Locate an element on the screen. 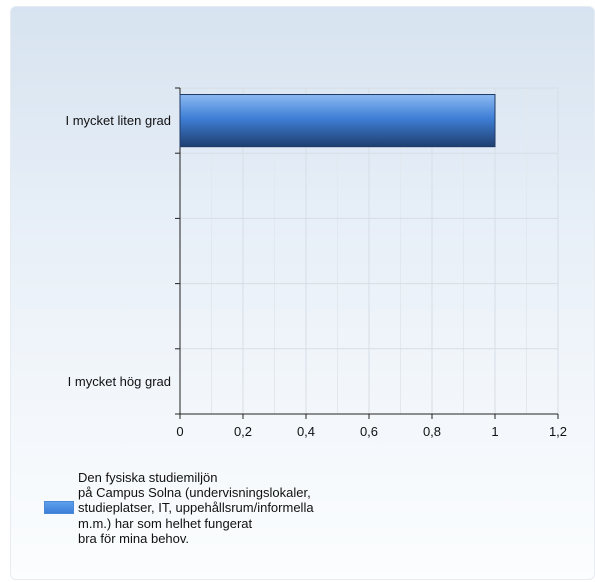 Image resolution: width=595 pixels, height=582 pixels. y-category-label: I mycket liten grad is located at coordinates (119, 120).